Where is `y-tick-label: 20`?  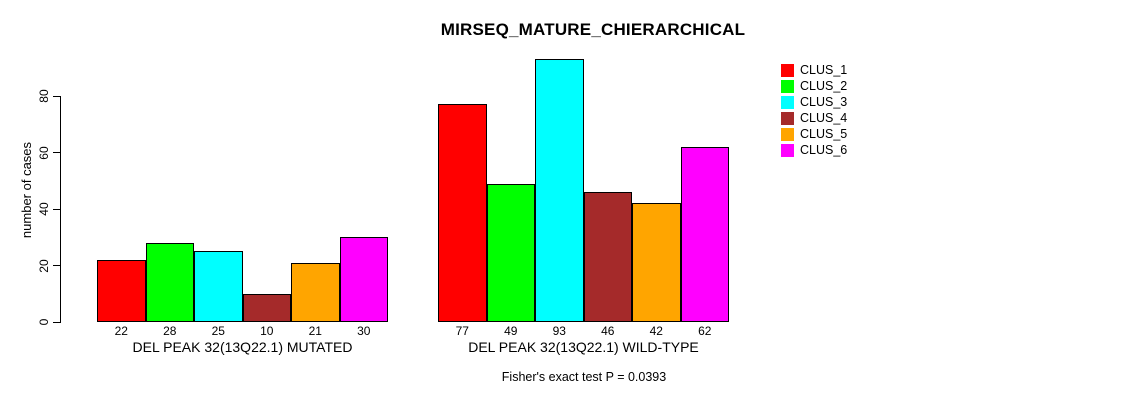 y-tick-label: 20 is located at coordinates (44, 265).